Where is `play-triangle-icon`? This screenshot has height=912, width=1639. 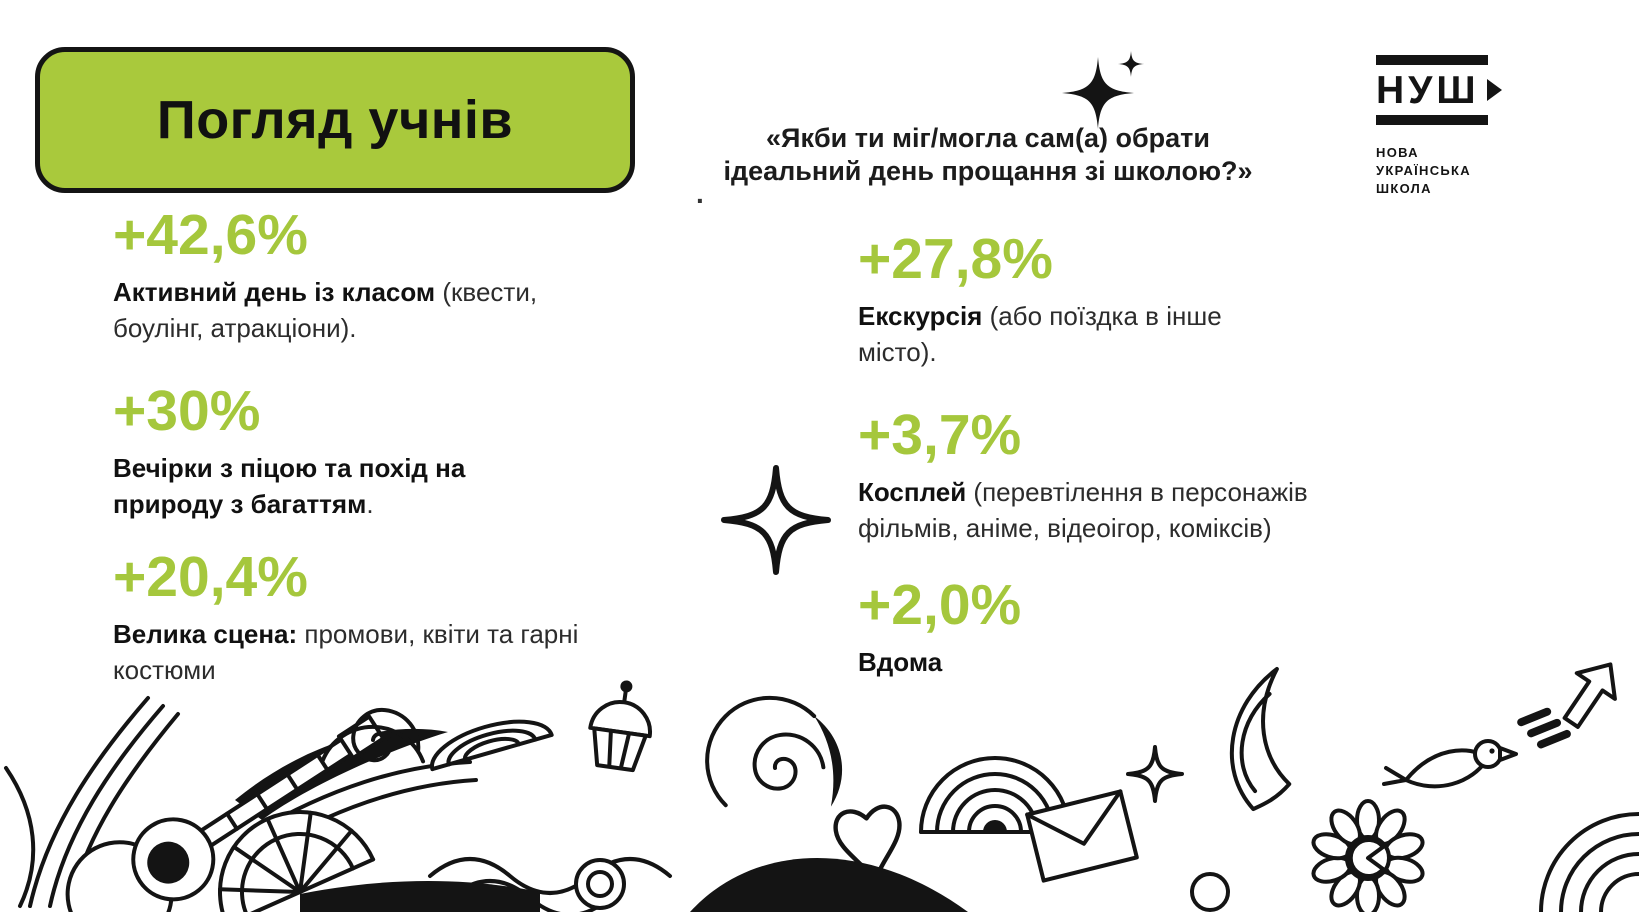 play-triangle-icon is located at coordinates (1494, 90).